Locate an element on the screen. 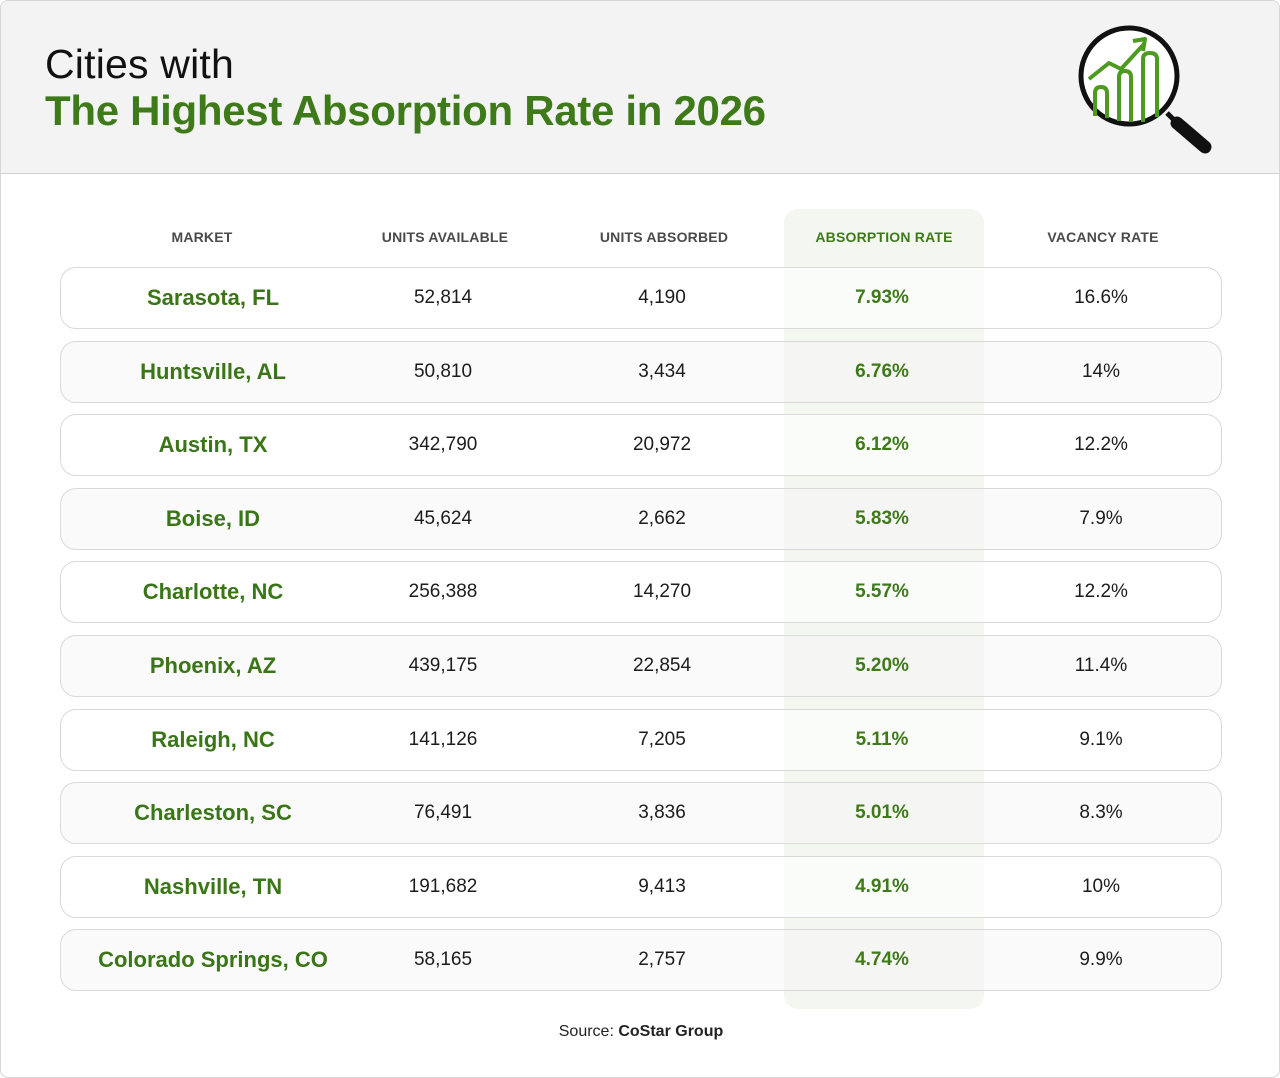 The image size is (1280, 1078). units-absorbed-cell: 20,972 is located at coordinates (662, 444).